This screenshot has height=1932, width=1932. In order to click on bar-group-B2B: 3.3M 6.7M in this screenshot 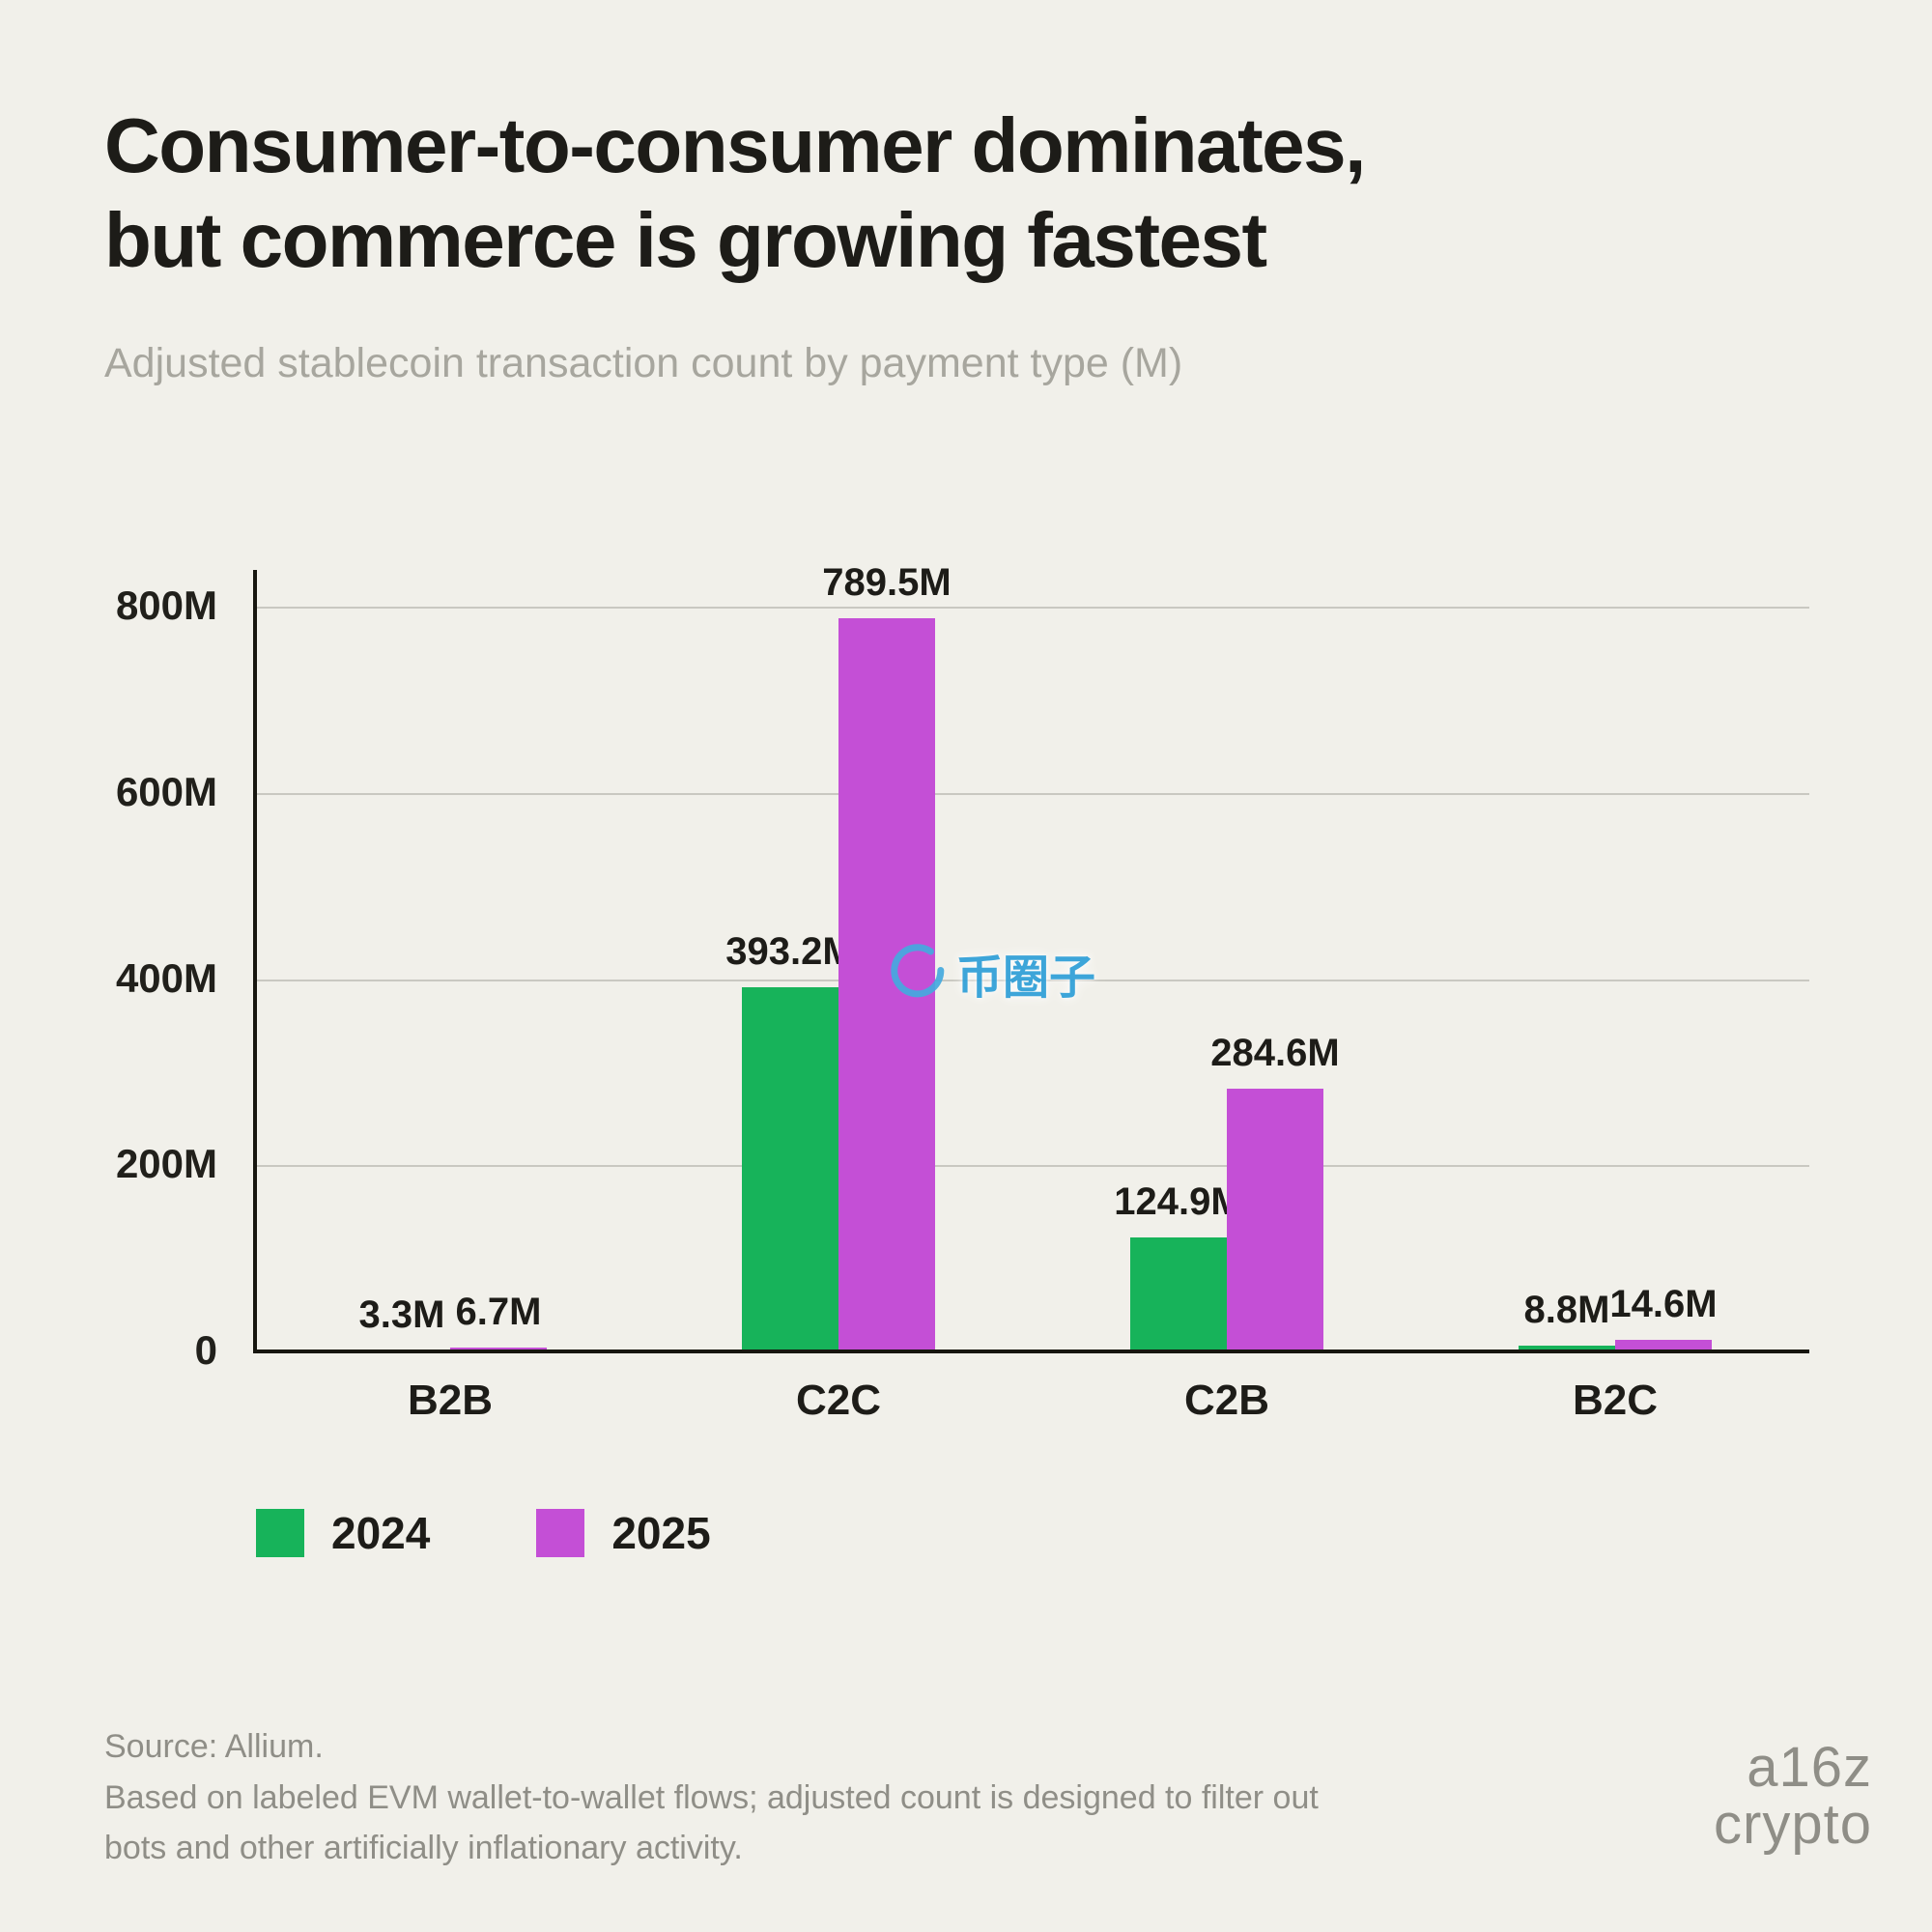, I will do `click(450, 1322)`.